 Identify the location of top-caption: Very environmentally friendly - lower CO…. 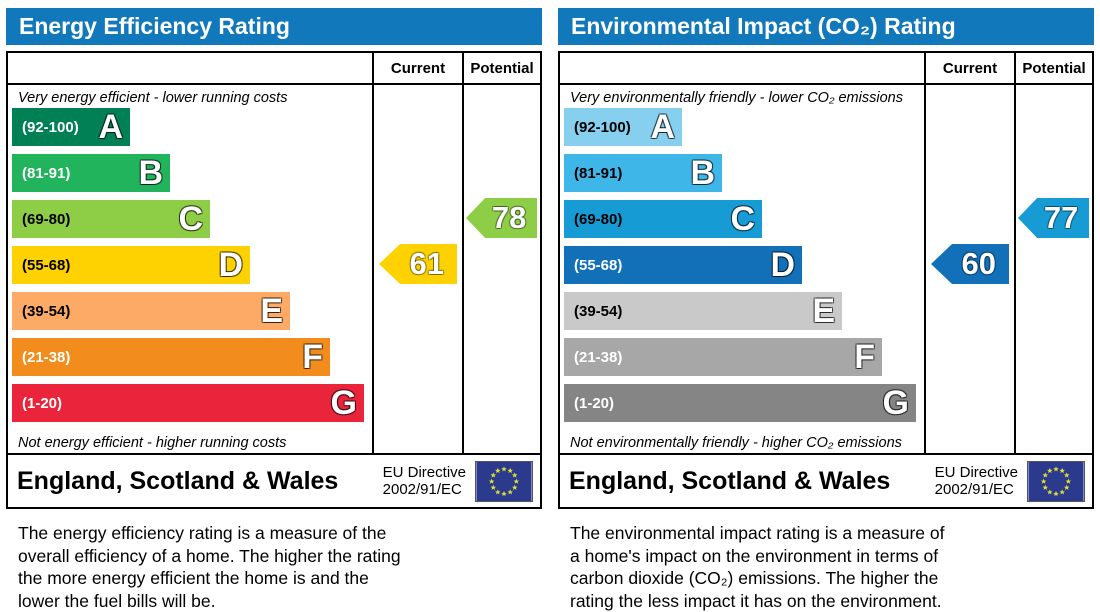
(736, 98).